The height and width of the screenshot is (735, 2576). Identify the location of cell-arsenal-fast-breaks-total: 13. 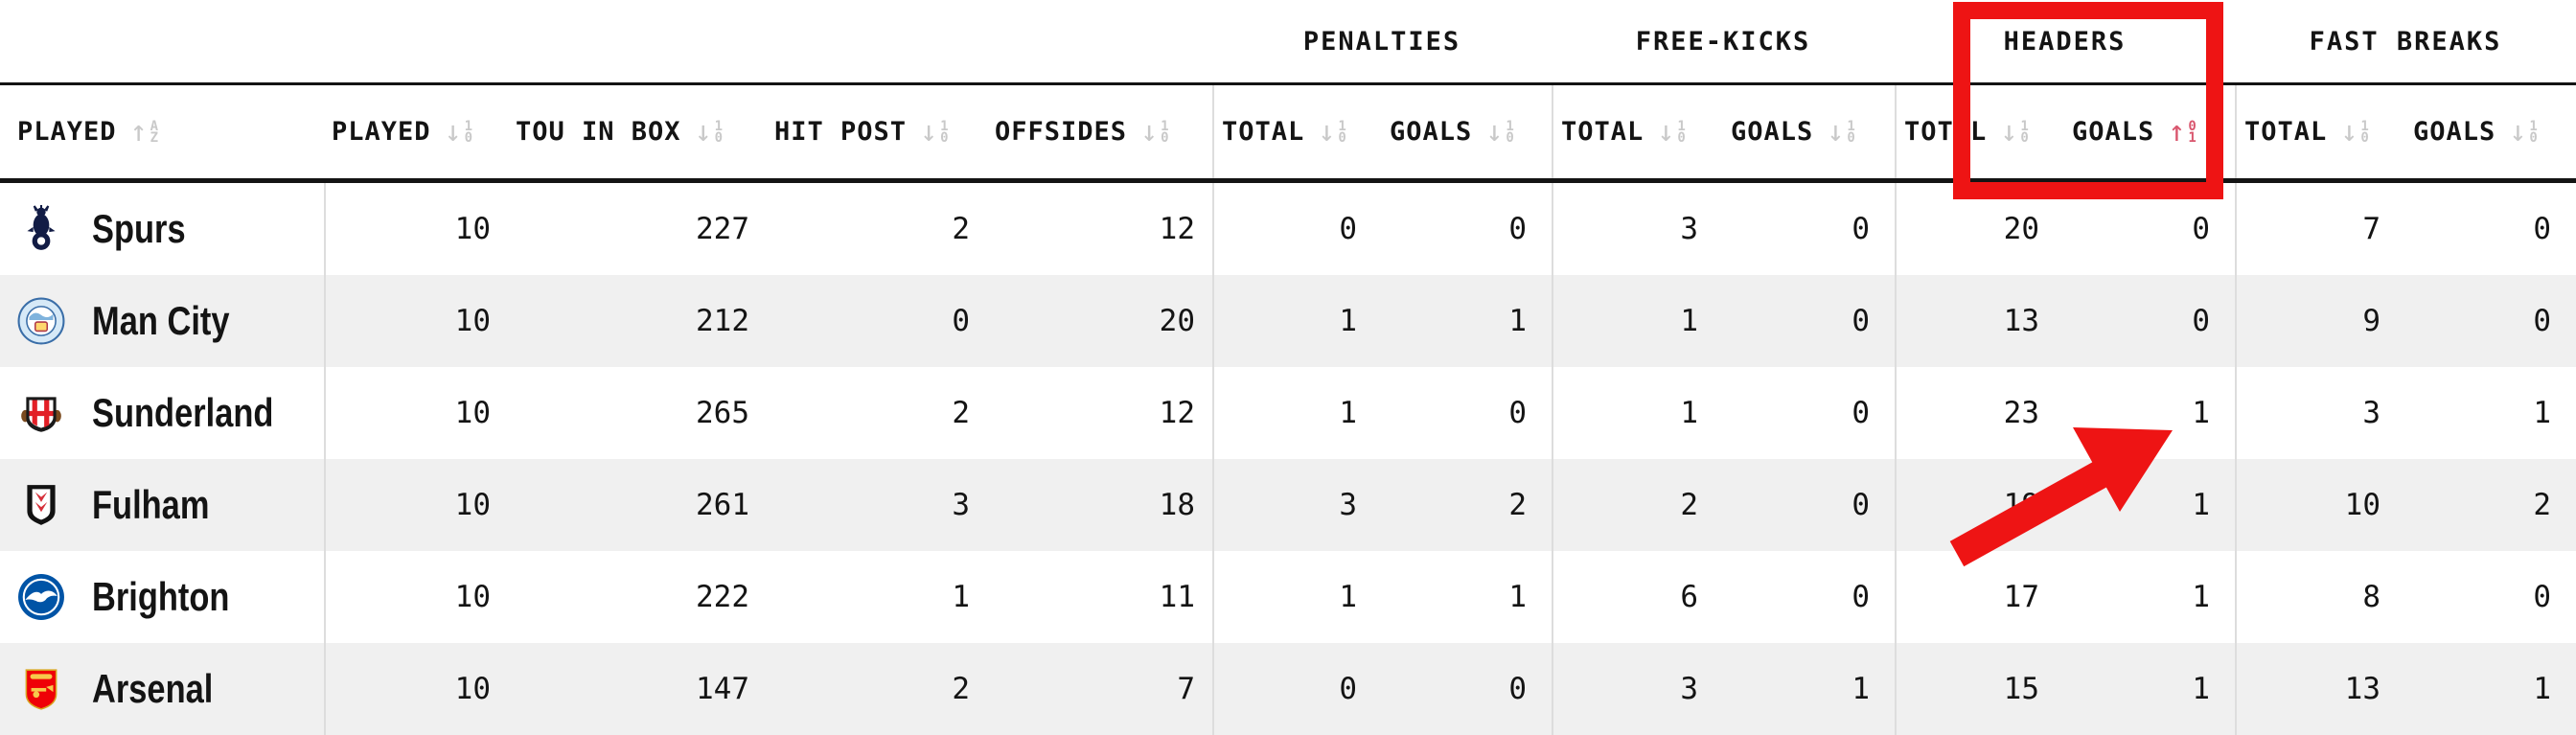
(2320, 689).